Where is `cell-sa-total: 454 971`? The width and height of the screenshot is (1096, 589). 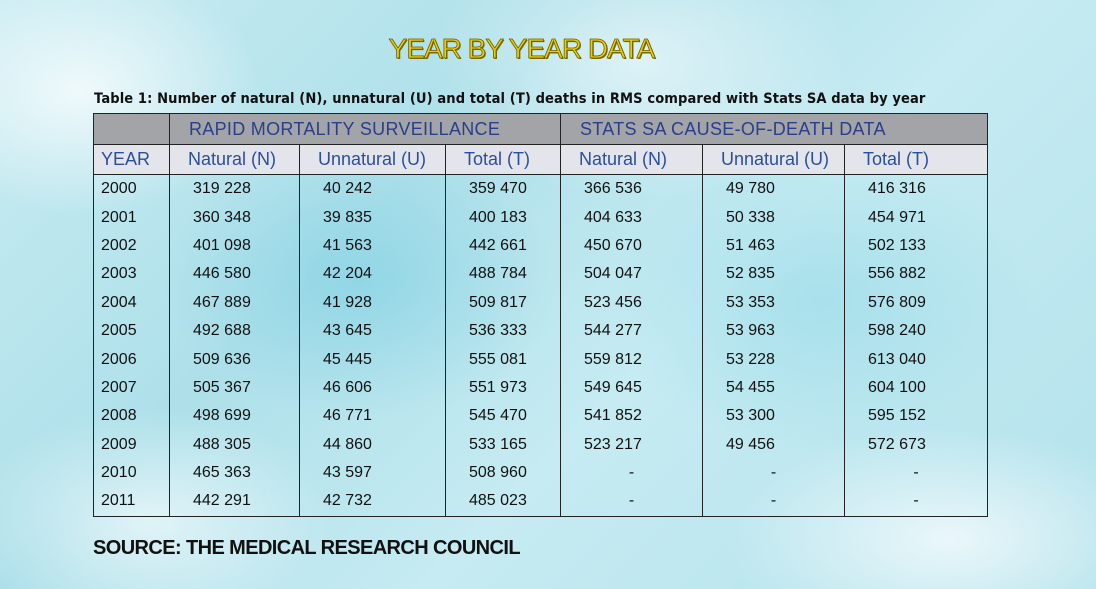 cell-sa-total: 454 971 is located at coordinates (916, 217).